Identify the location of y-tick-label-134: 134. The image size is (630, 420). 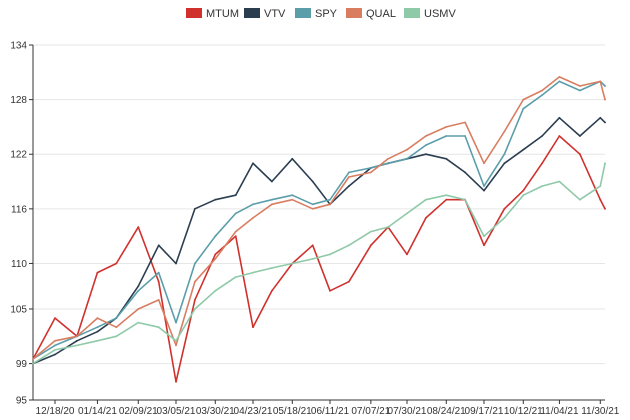
(18, 46).